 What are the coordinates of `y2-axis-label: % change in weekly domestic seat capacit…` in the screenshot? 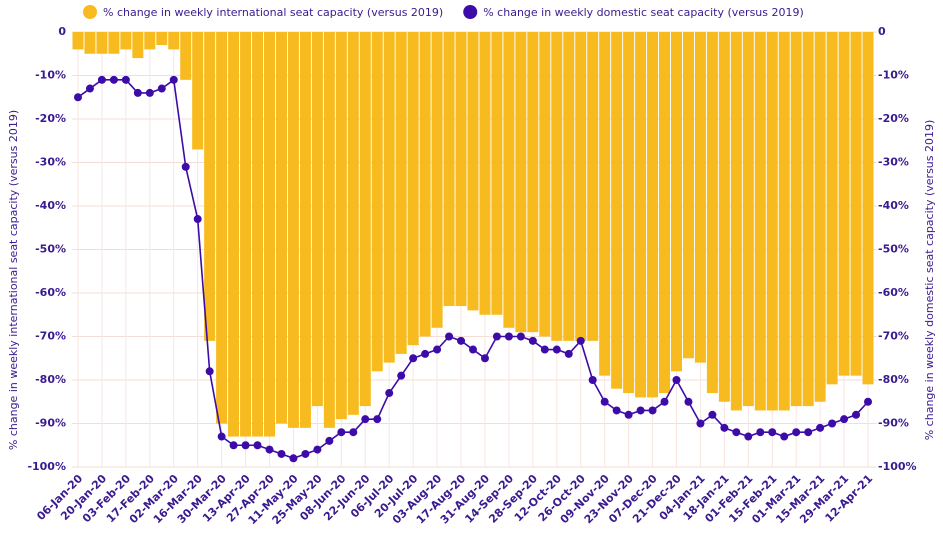 It's located at (929, 280).